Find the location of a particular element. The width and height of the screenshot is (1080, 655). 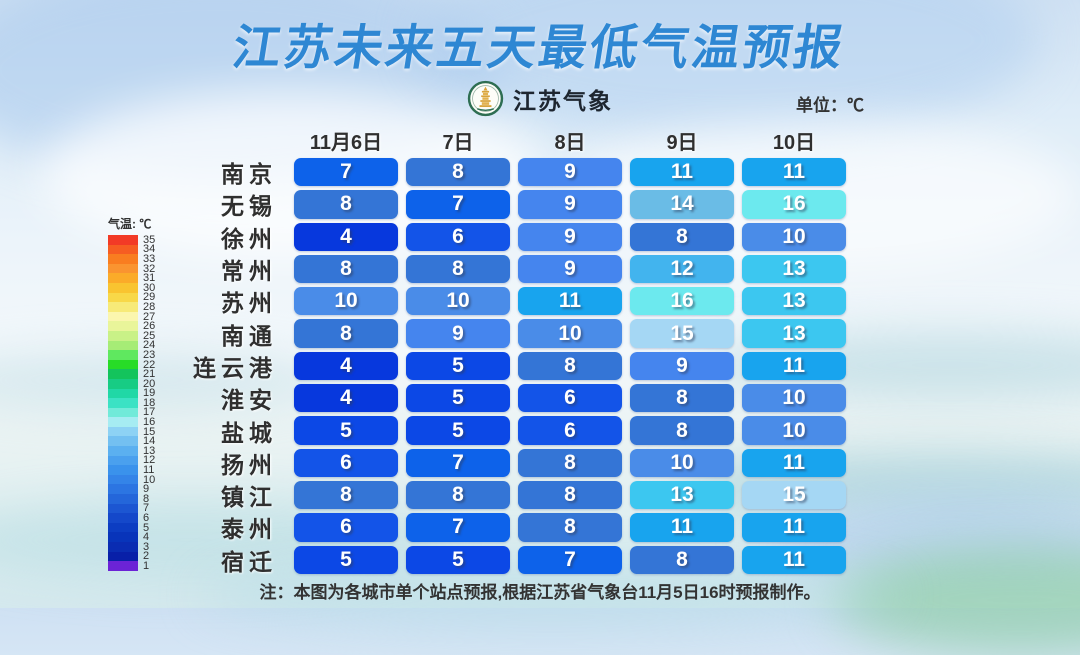

date-header: 10日 is located at coordinates (794, 142).